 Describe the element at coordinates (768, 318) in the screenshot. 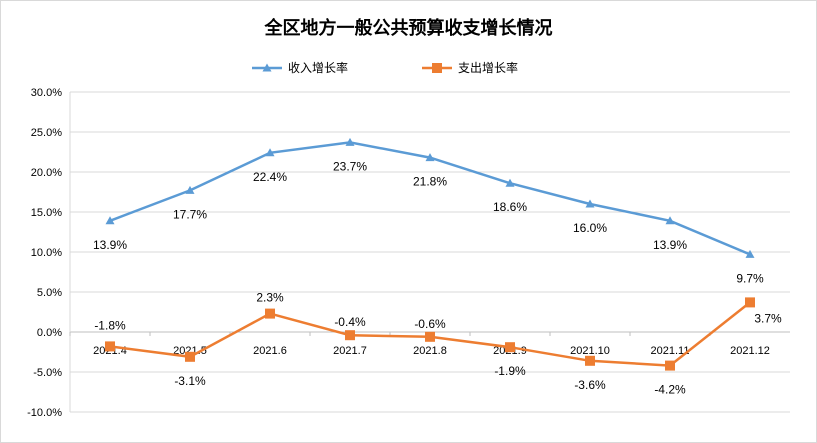

I see `data-label: 3.7%` at that location.